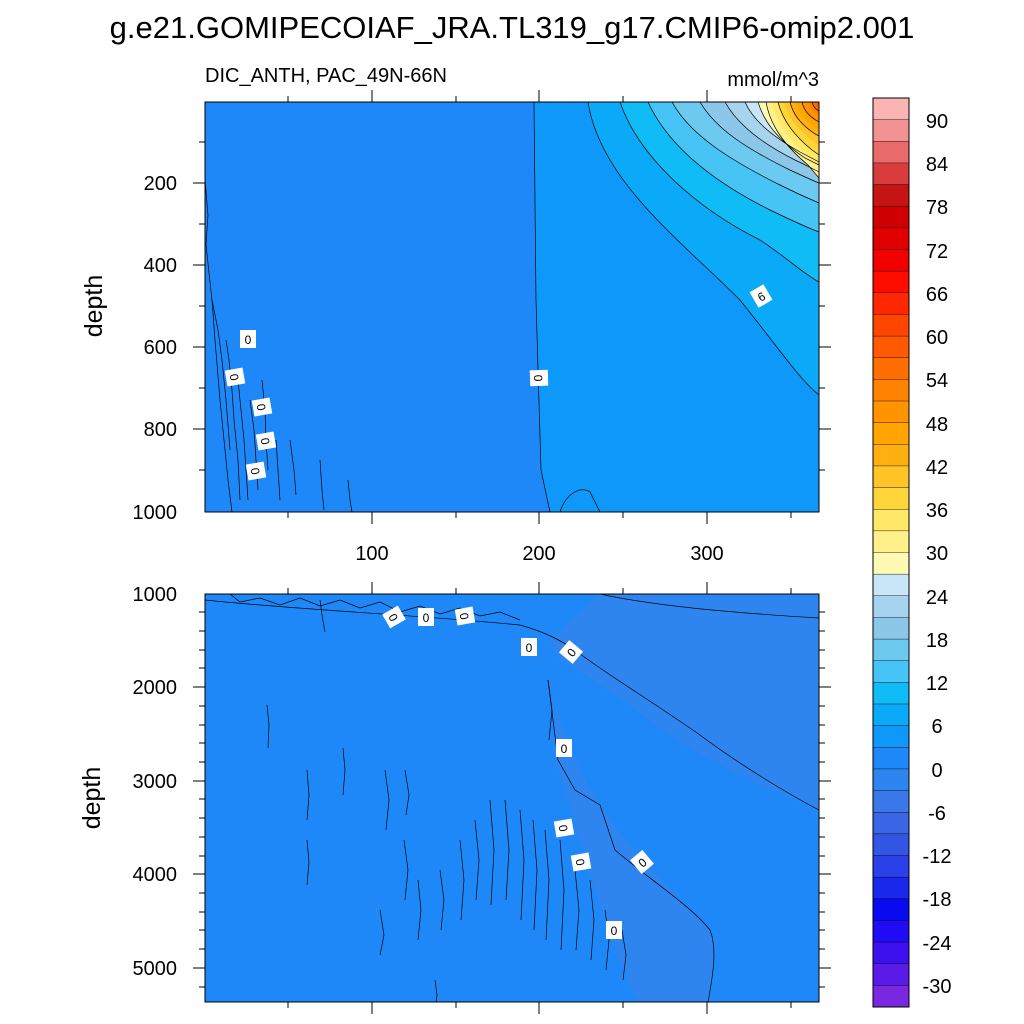  I want to click on colorbar-label: 0, so click(936, 771).